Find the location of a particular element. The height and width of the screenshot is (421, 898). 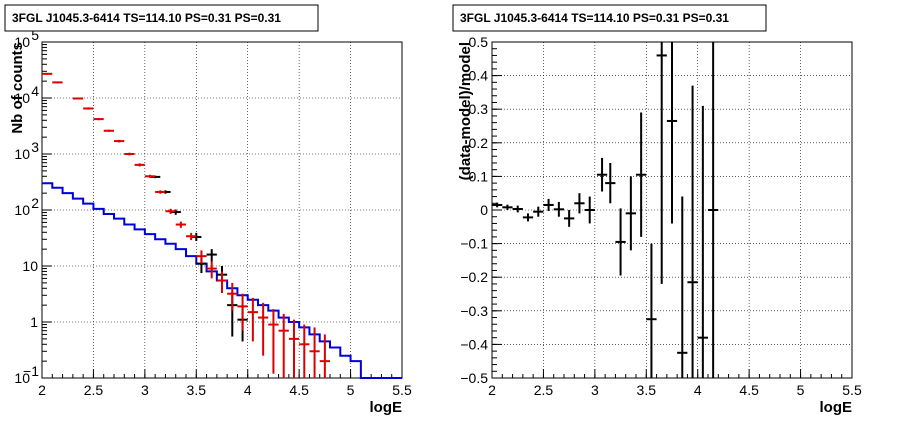

counts-x-tick-label: 3 is located at coordinates (145, 390).